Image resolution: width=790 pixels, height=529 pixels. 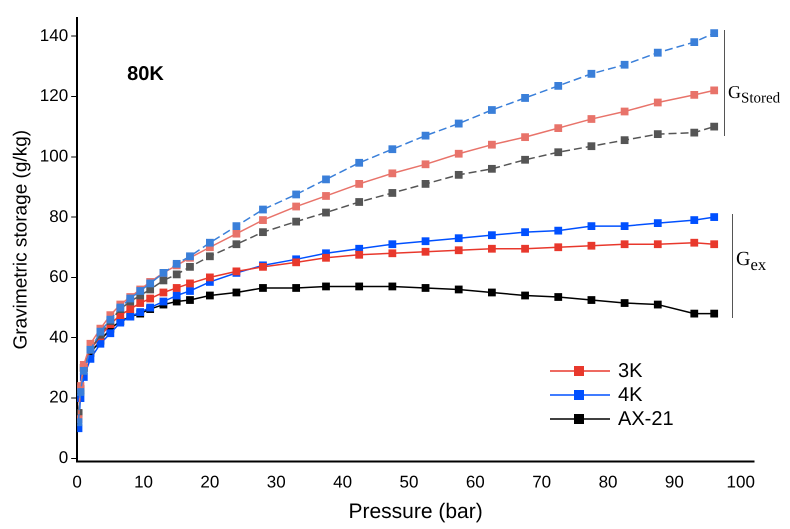 I want to click on legend-label: 3K, so click(x=630, y=371).